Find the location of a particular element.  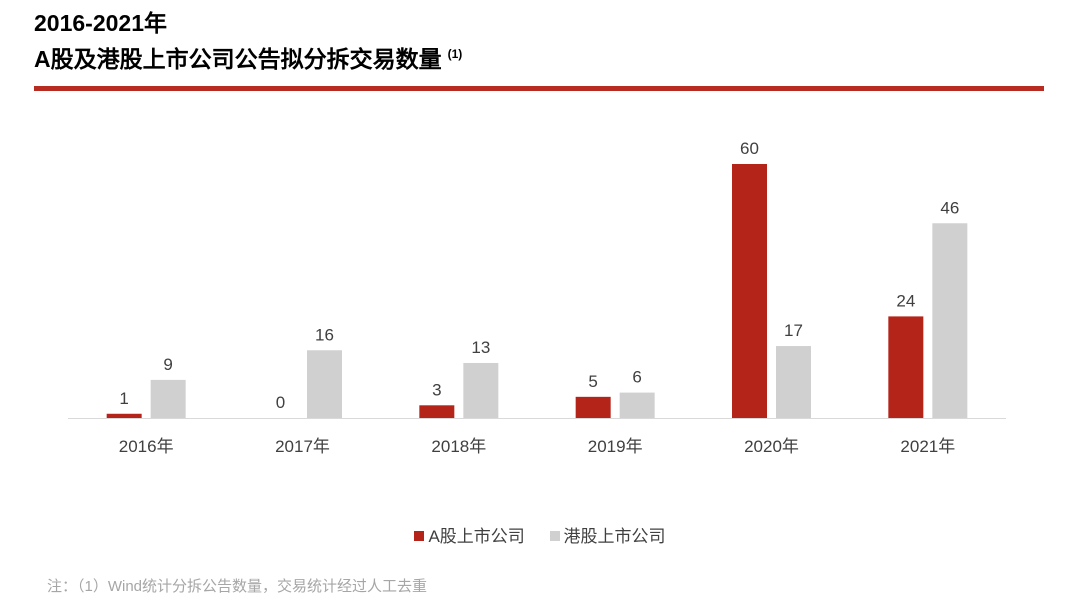

x-tick-label-2: 2018年 is located at coordinates (458, 446).